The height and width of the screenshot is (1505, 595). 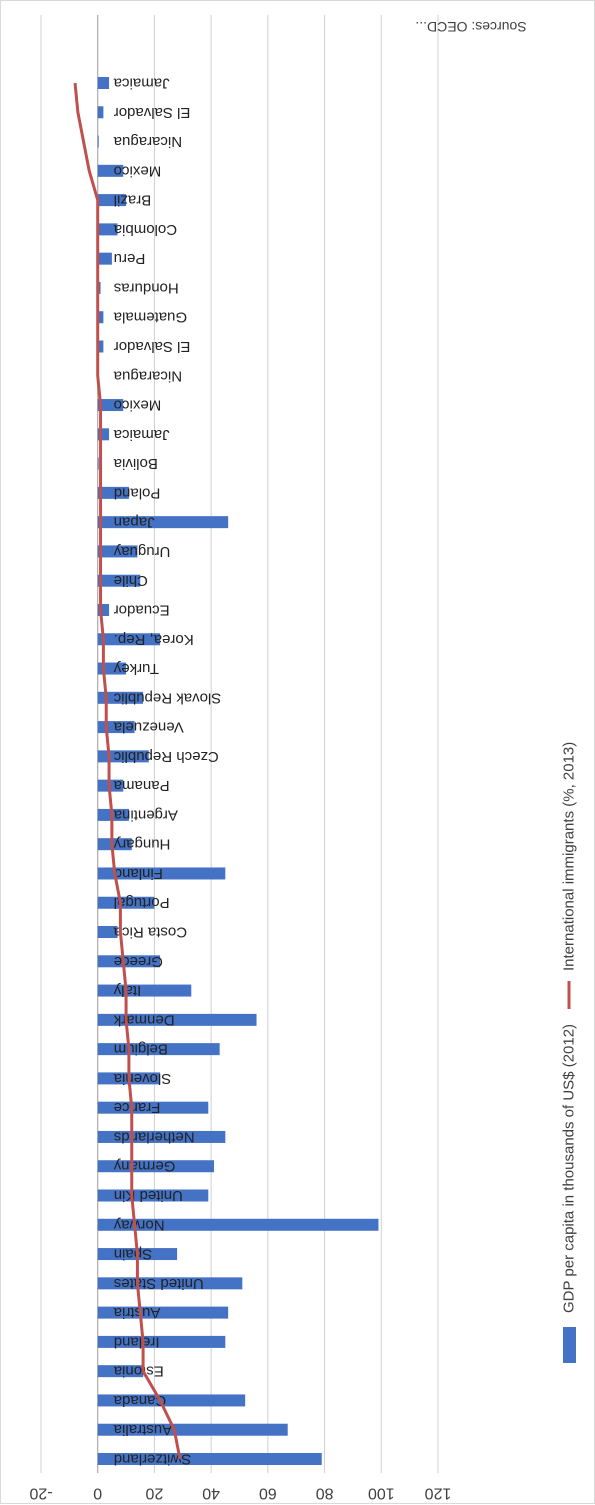 What do you see at coordinates (154, 1493) in the screenshot?
I see `x-tick-label: 20` at bounding box center [154, 1493].